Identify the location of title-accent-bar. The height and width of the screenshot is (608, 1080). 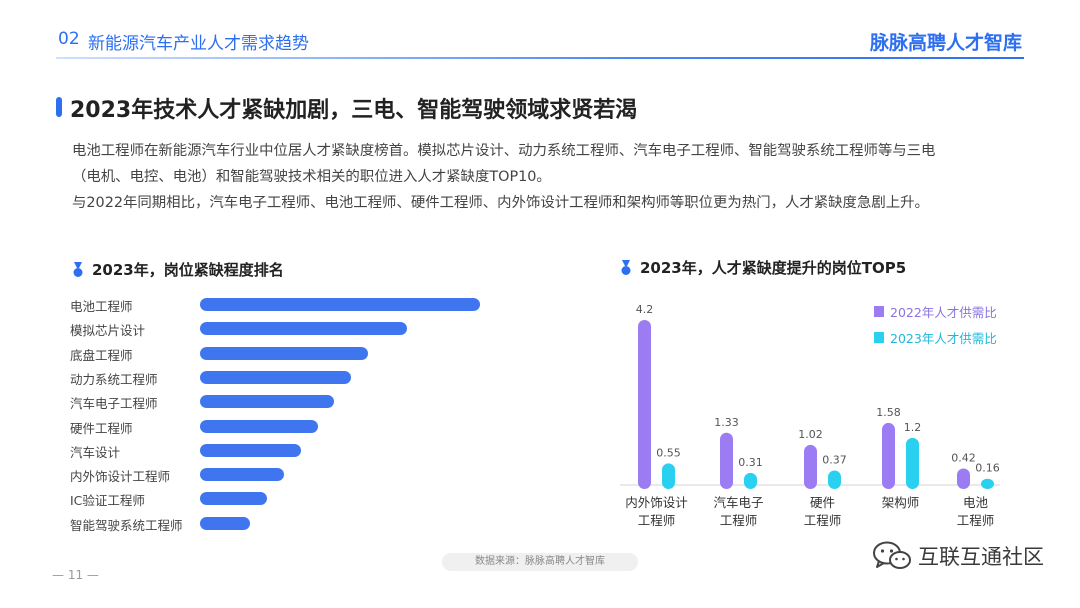
(59, 107).